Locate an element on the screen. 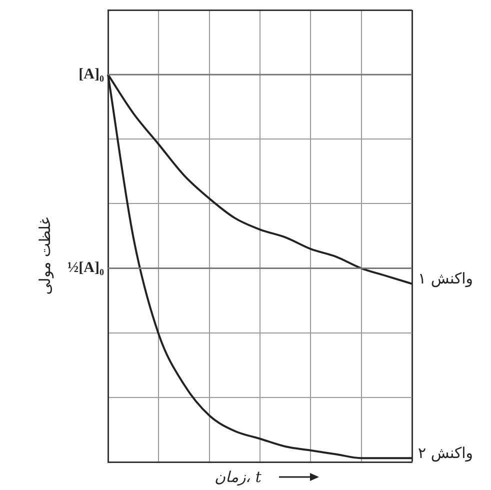 This screenshot has width=491, height=490. y-axis-title: غلظت مولی is located at coordinates (45, 256).